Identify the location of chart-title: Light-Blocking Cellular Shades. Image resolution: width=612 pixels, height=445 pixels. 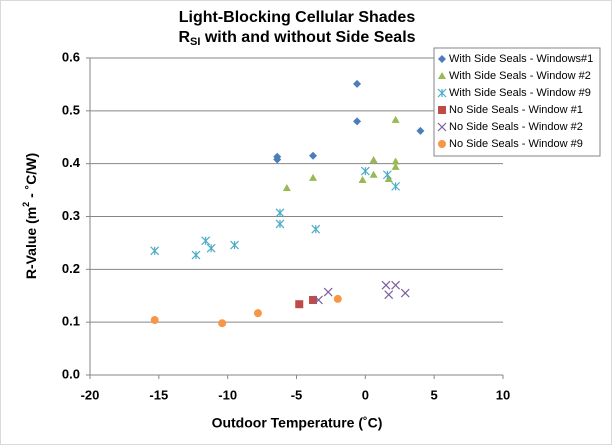
(297, 17).